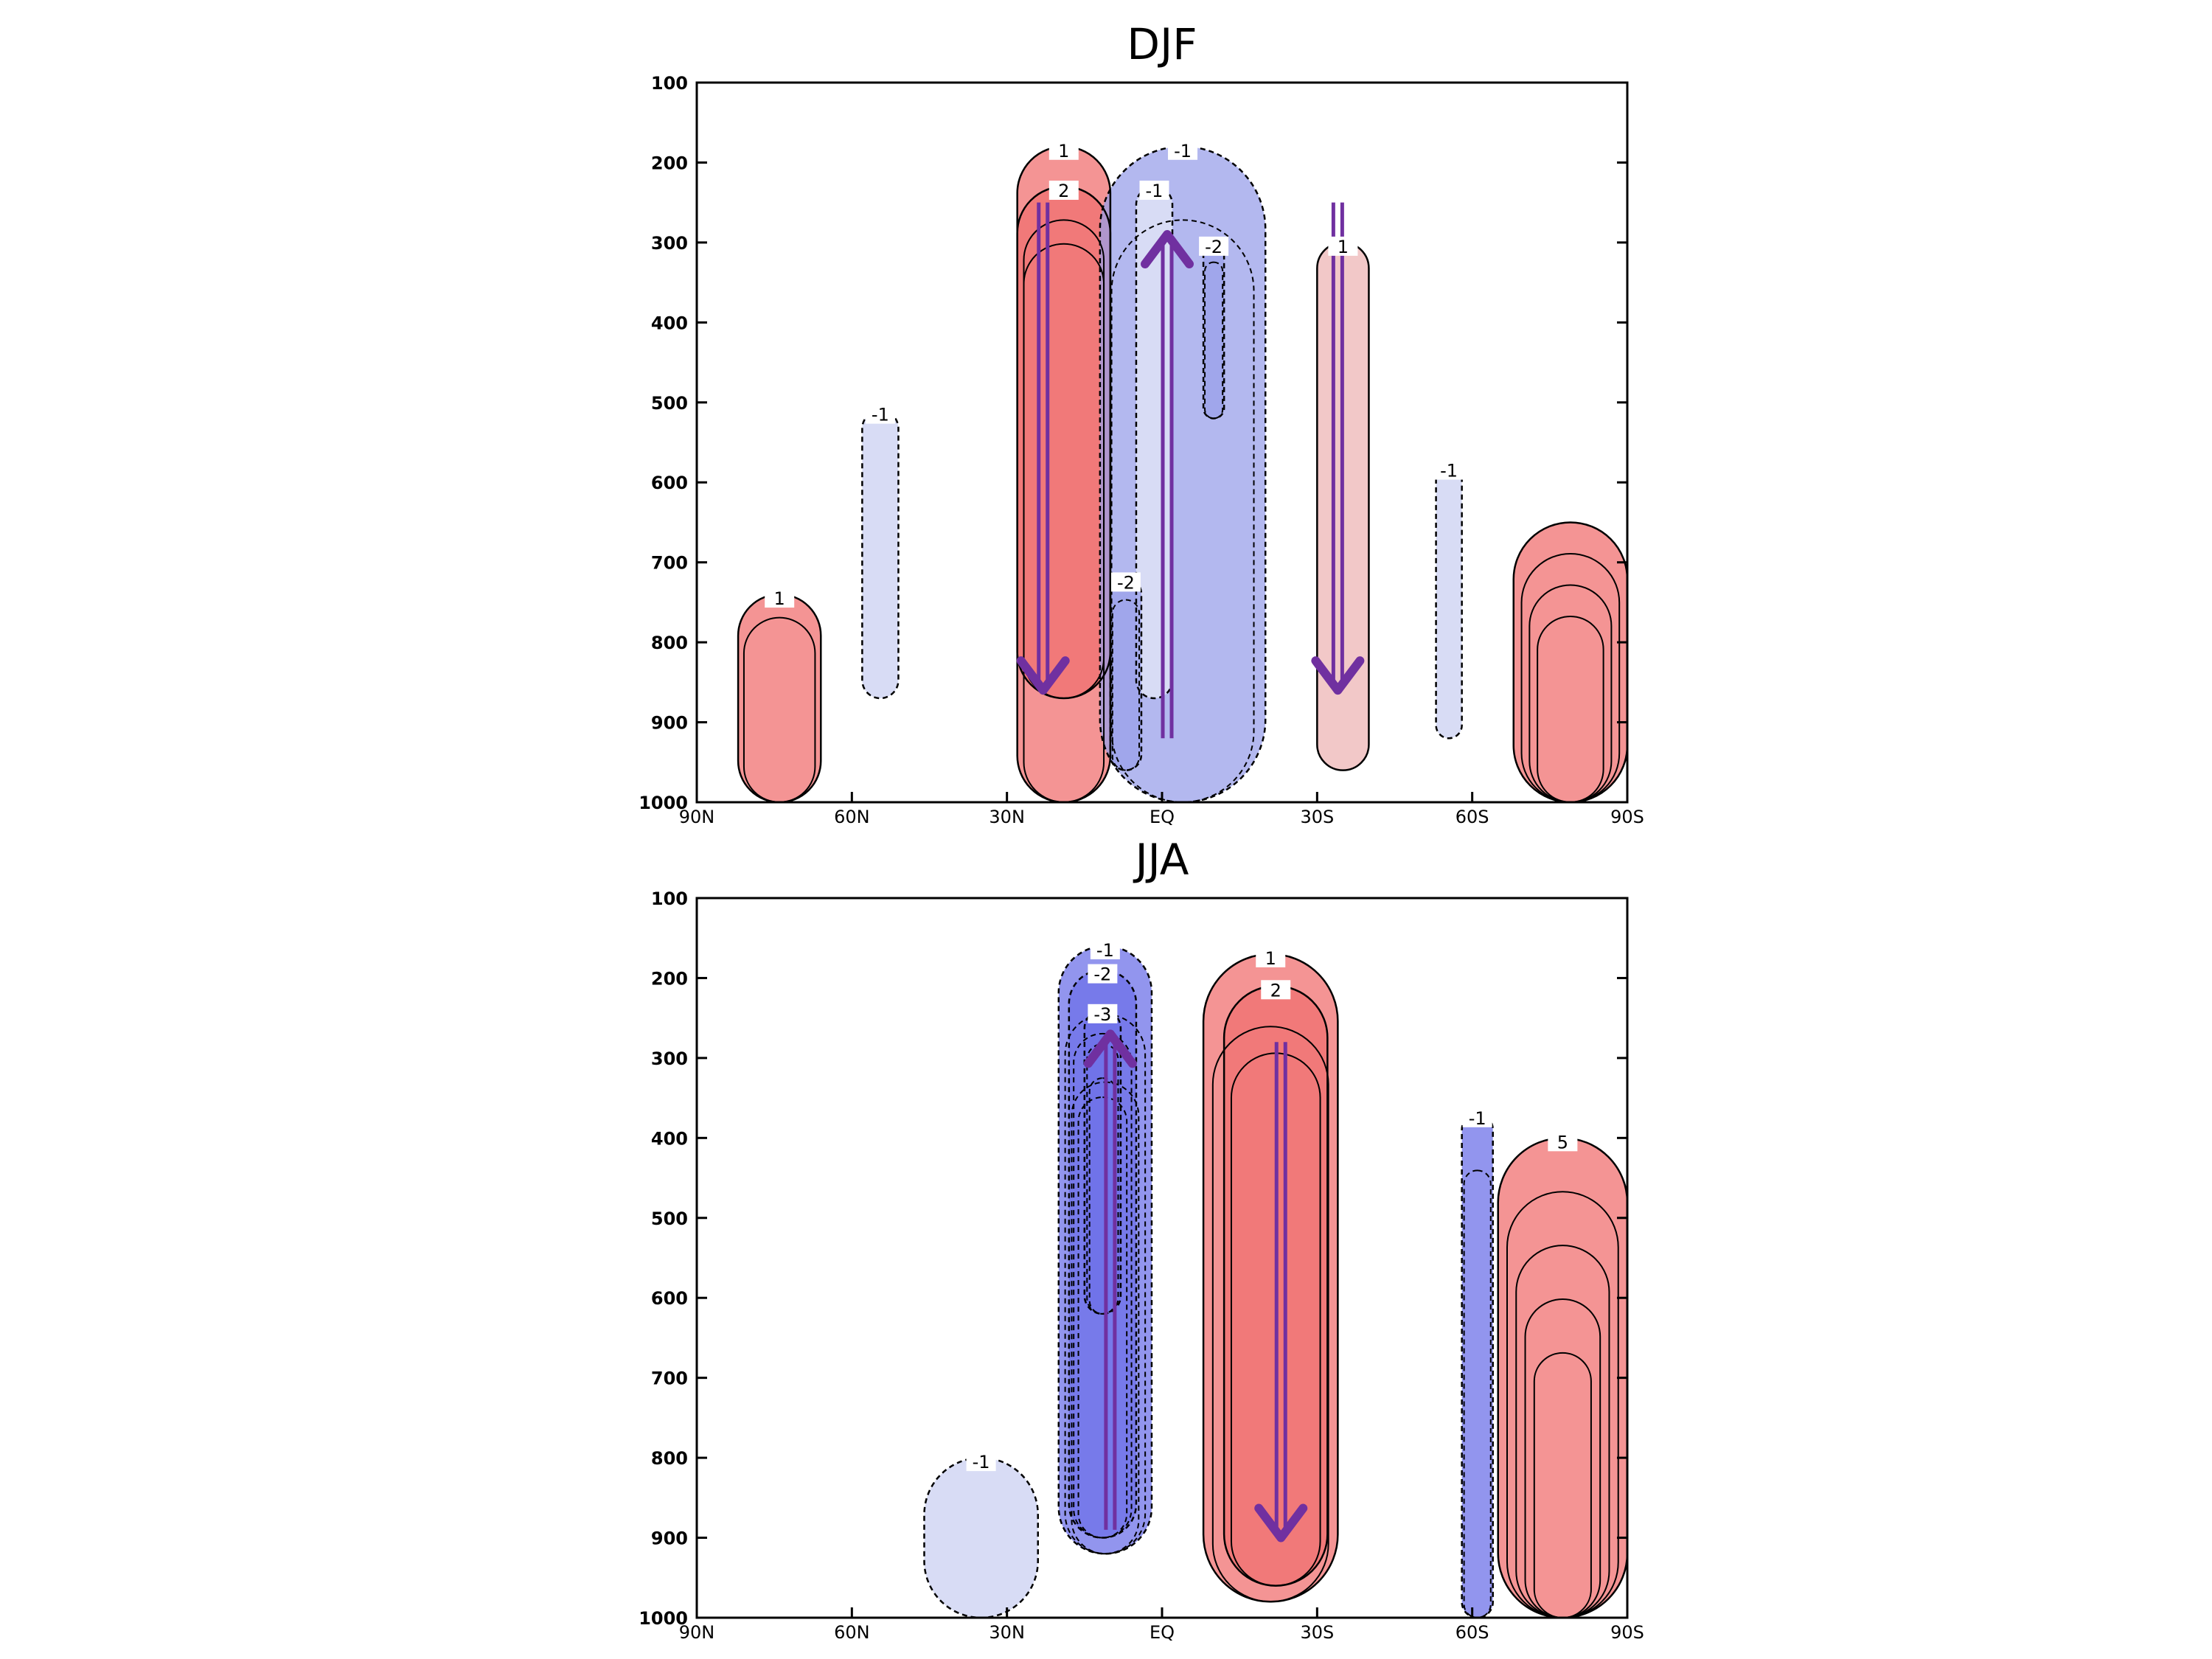  Describe the element at coordinates (1317, 1632) in the screenshot. I see `jja-x-tick-label: 30S` at that location.